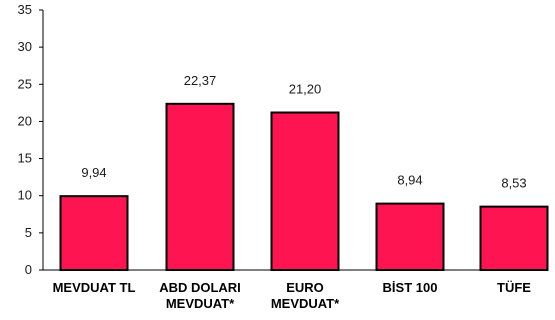 The height and width of the screenshot is (320, 555). What do you see at coordinates (25, 195) in the screenshot?
I see `y-tick-label: 10` at bounding box center [25, 195].